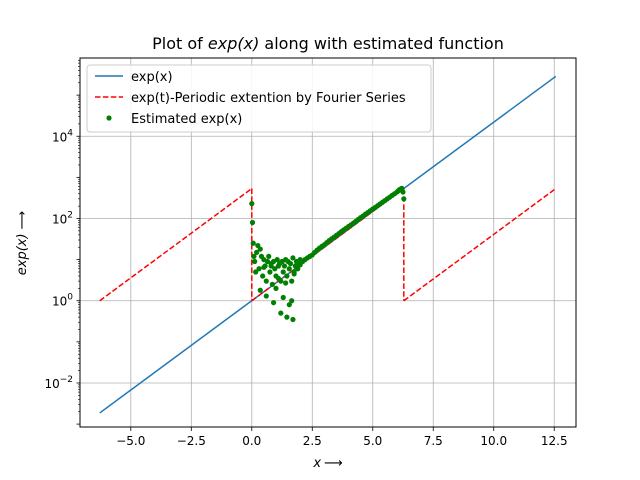  Describe the element at coordinates (554, 441) in the screenshot. I see `x-tick-label: 12.5` at that location.